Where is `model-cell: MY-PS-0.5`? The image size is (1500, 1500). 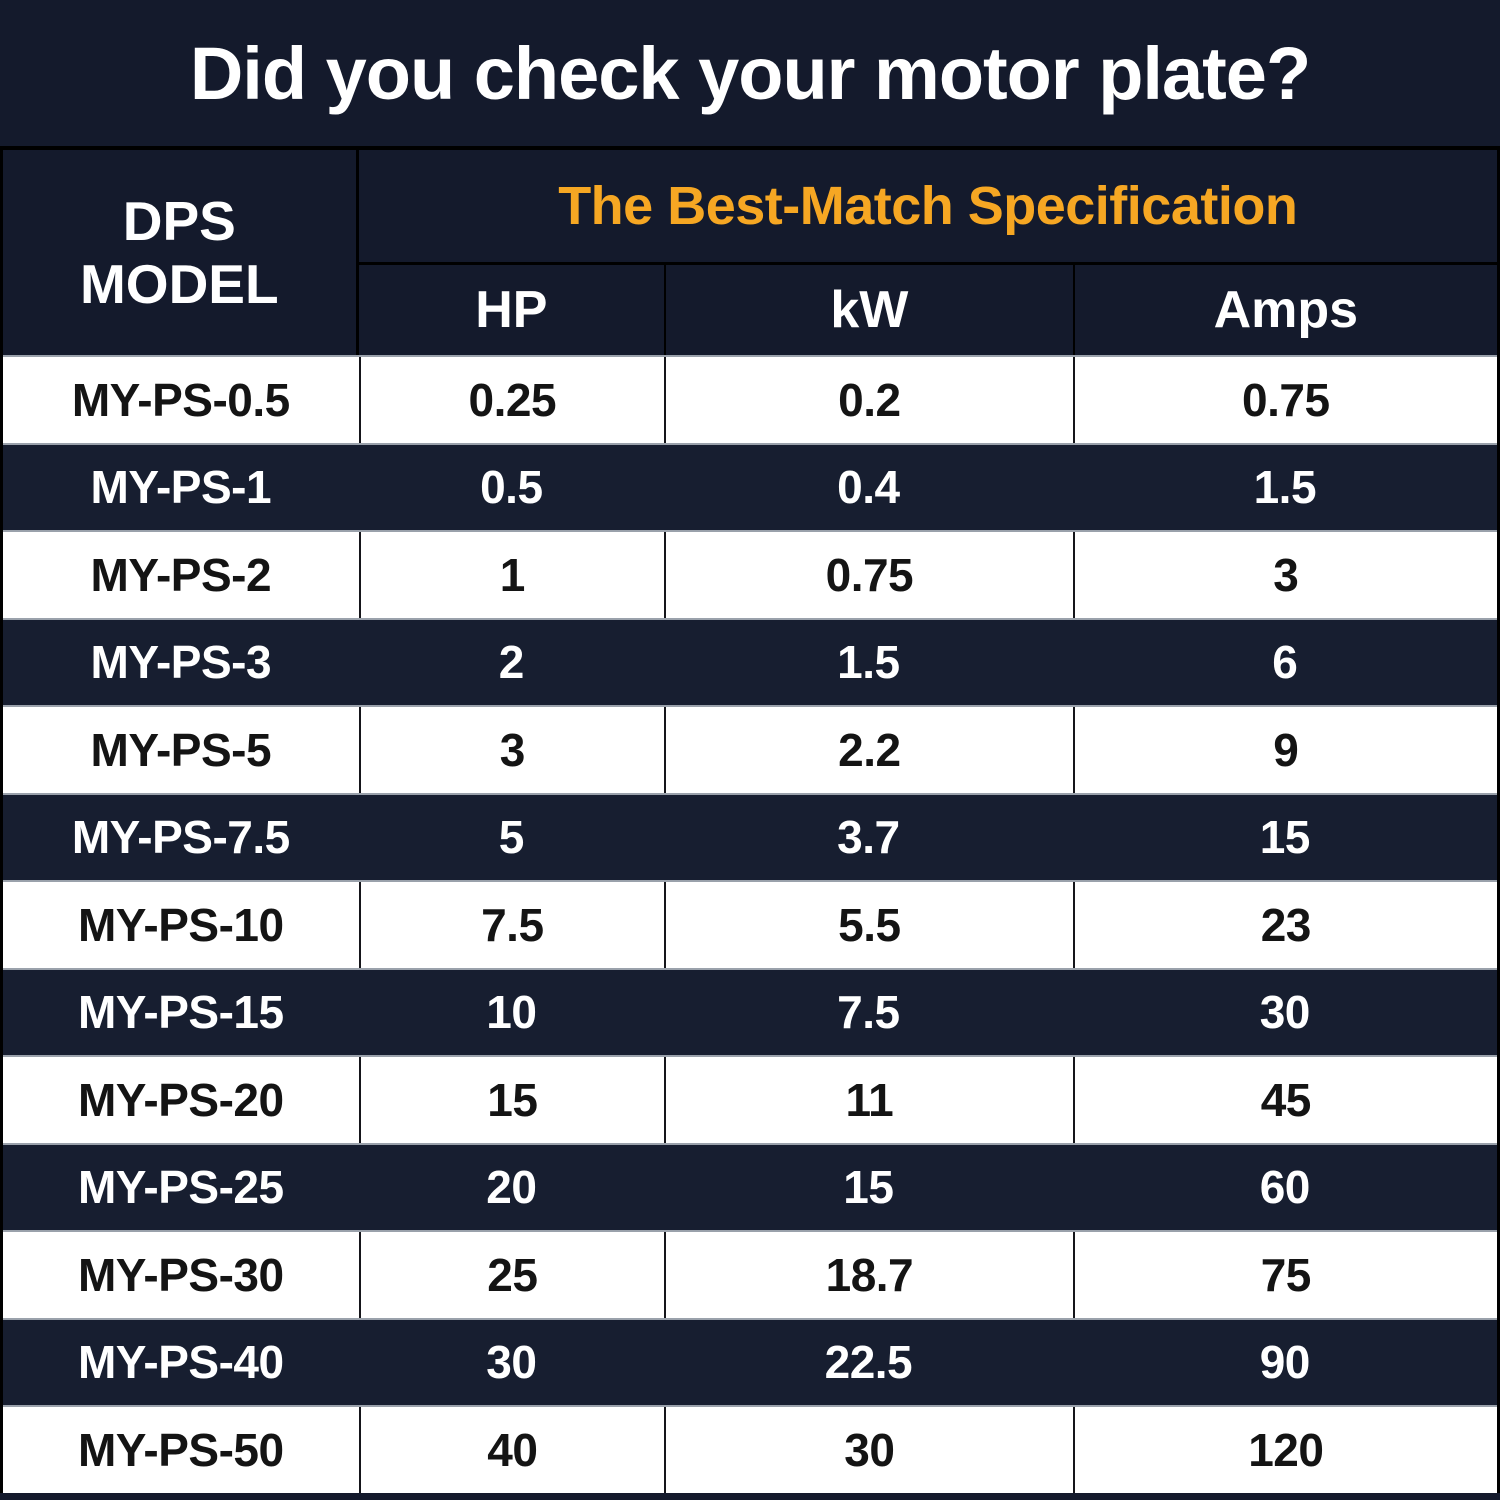 model-cell: MY-PS-0.5 is located at coordinates (180, 399).